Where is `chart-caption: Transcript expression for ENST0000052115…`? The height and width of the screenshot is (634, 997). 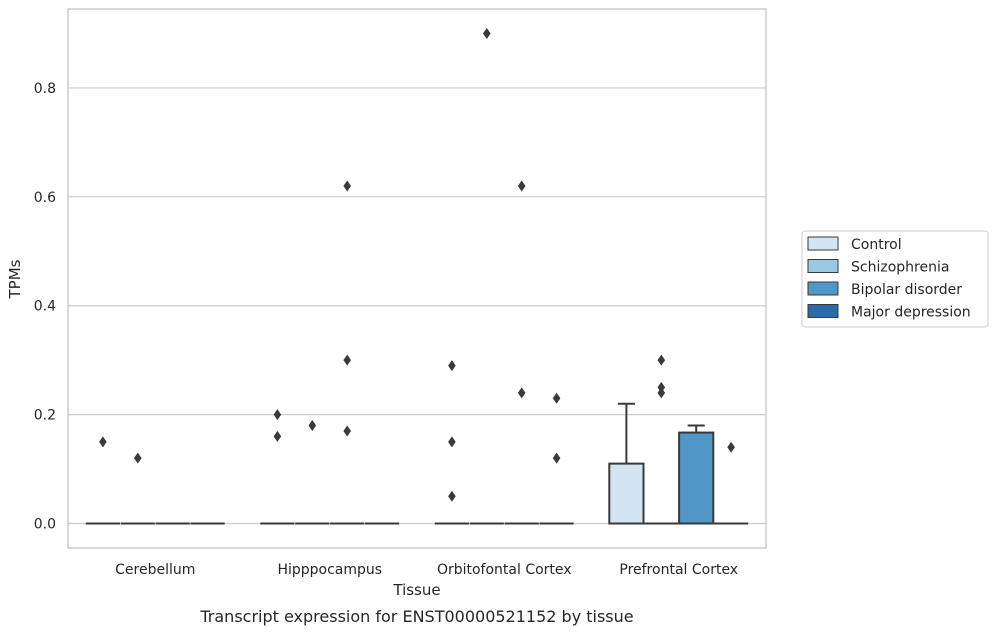 chart-caption: Transcript expression for ENST0000052115… is located at coordinates (416, 616).